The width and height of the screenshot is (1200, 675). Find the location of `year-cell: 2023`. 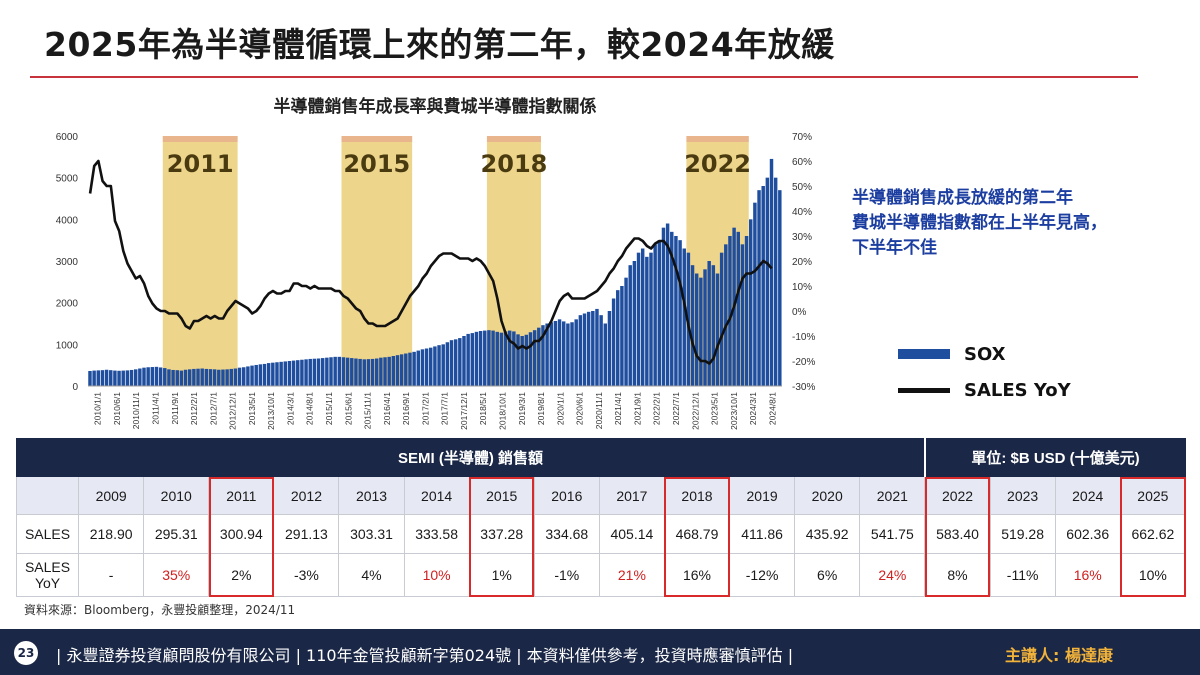

year-cell: 2023 is located at coordinates (1022, 495).